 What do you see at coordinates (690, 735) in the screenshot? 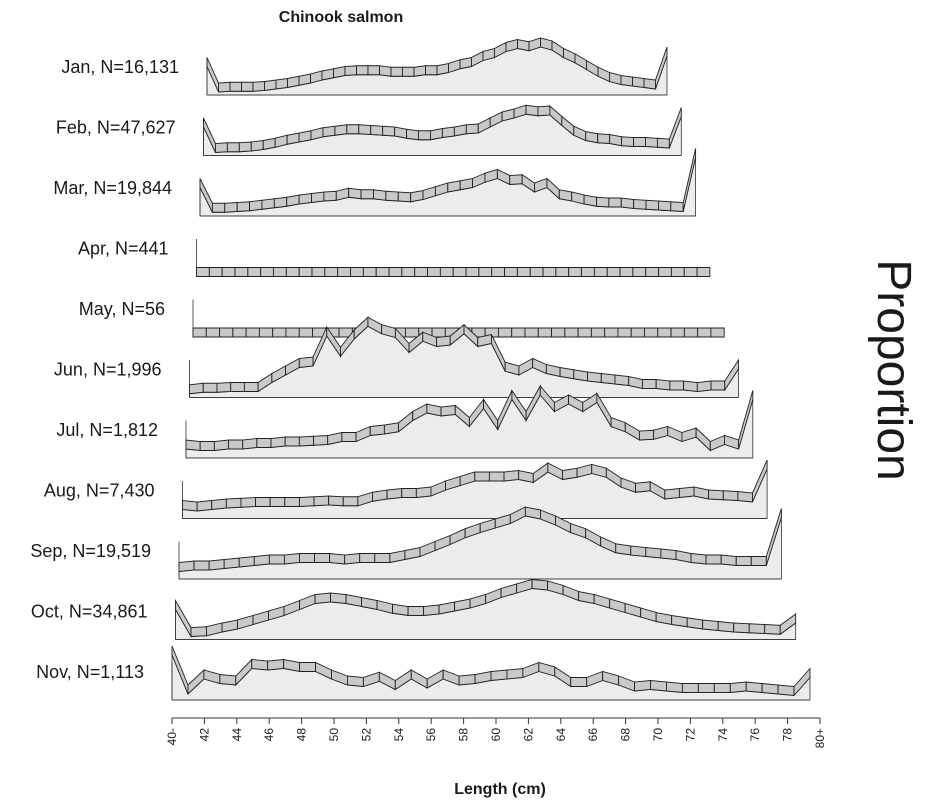
I see `x-tick-label: 72` at bounding box center [690, 735].